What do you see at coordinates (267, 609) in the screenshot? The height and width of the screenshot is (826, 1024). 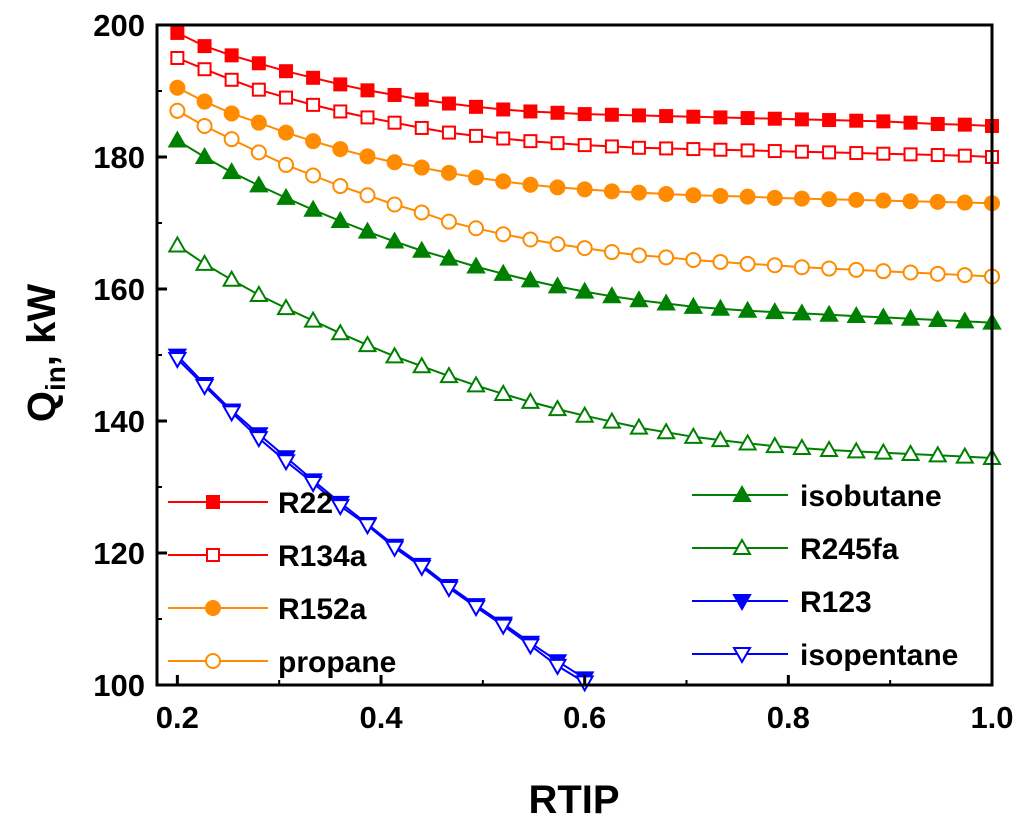 I see `legend-entry-r152a: R152a` at bounding box center [267, 609].